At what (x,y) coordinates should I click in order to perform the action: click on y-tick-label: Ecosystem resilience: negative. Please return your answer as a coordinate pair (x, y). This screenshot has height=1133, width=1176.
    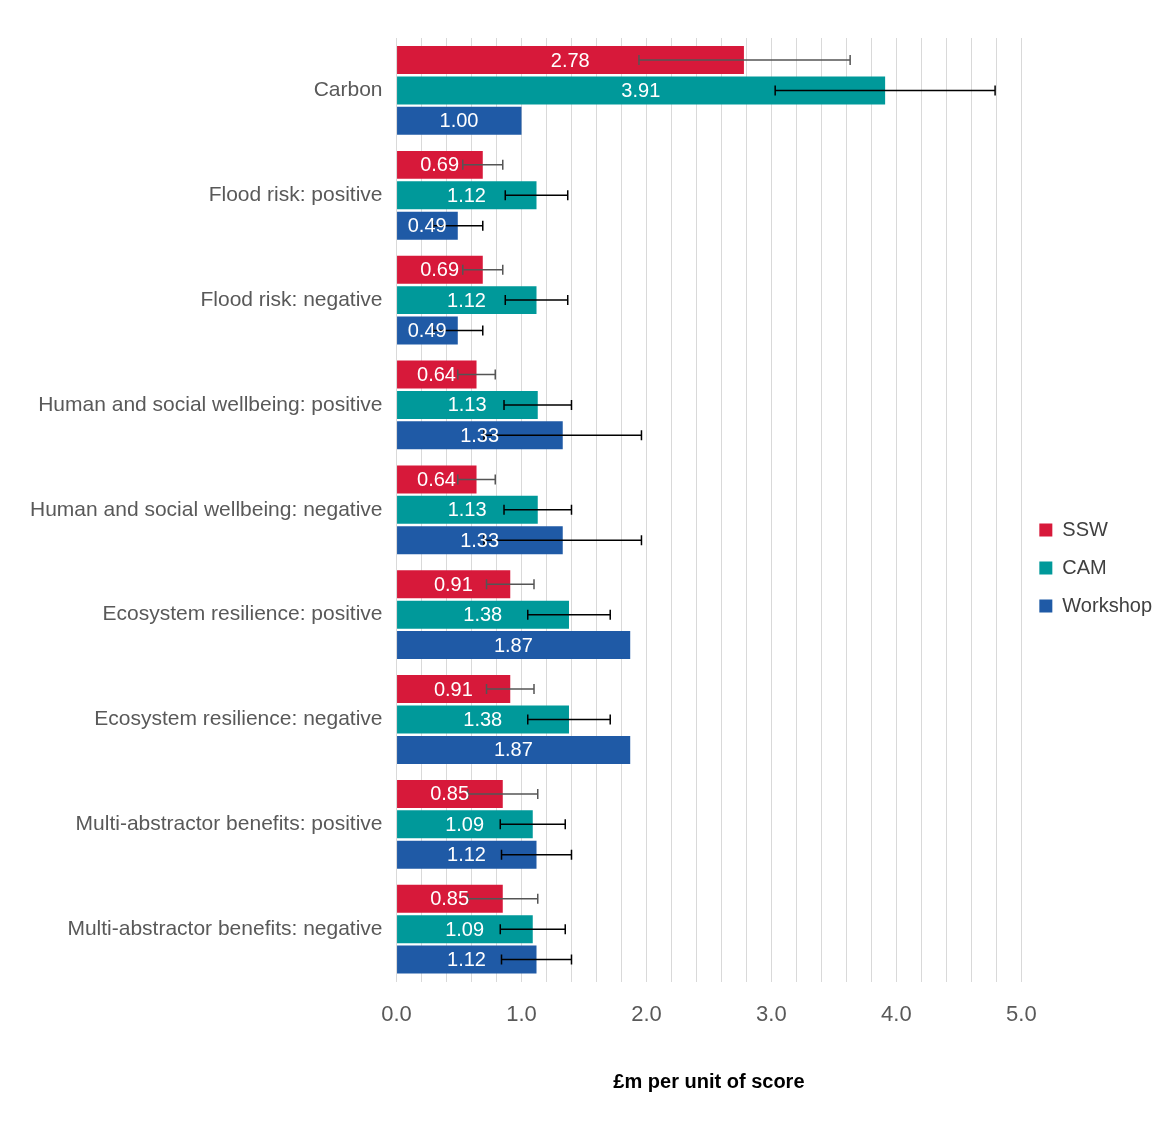
    Looking at the image, I should click on (238, 718).